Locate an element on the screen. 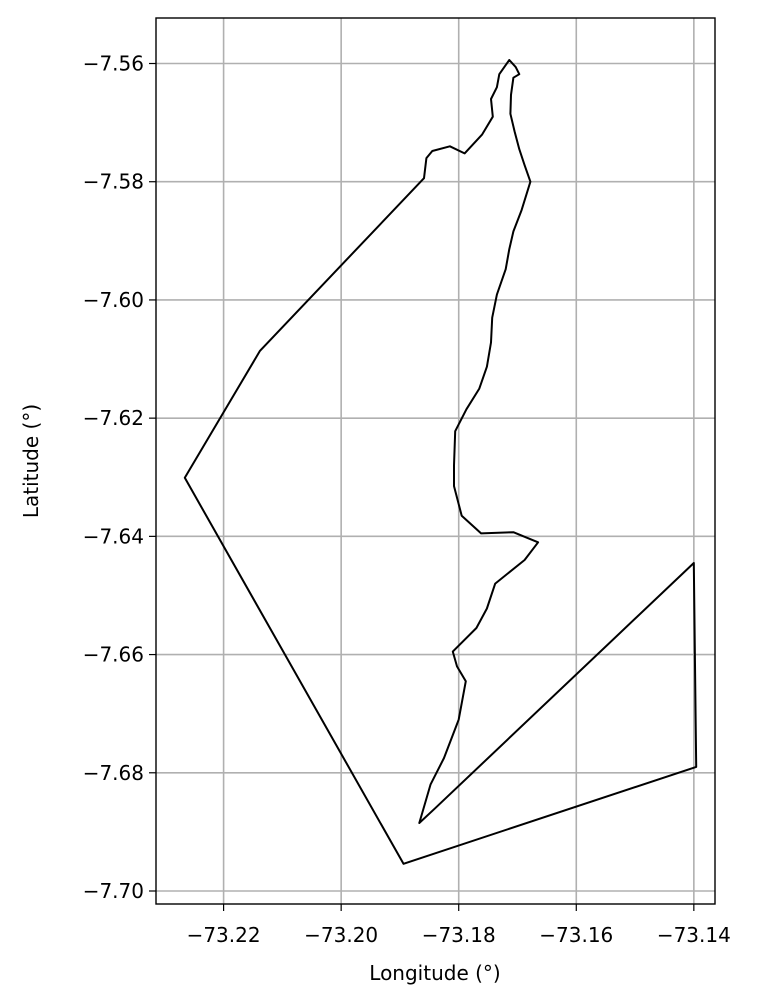 This screenshot has width=757, height=1006. y-axis-label: Latitude (°) is located at coordinates (31, 461).